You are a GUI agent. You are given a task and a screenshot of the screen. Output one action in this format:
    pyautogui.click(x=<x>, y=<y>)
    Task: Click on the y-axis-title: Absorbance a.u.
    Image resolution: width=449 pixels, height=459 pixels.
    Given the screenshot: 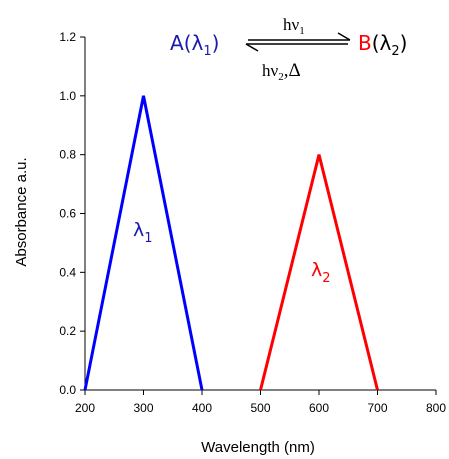 What is the action you would take?
    pyautogui.click(x=21, y=211)
    